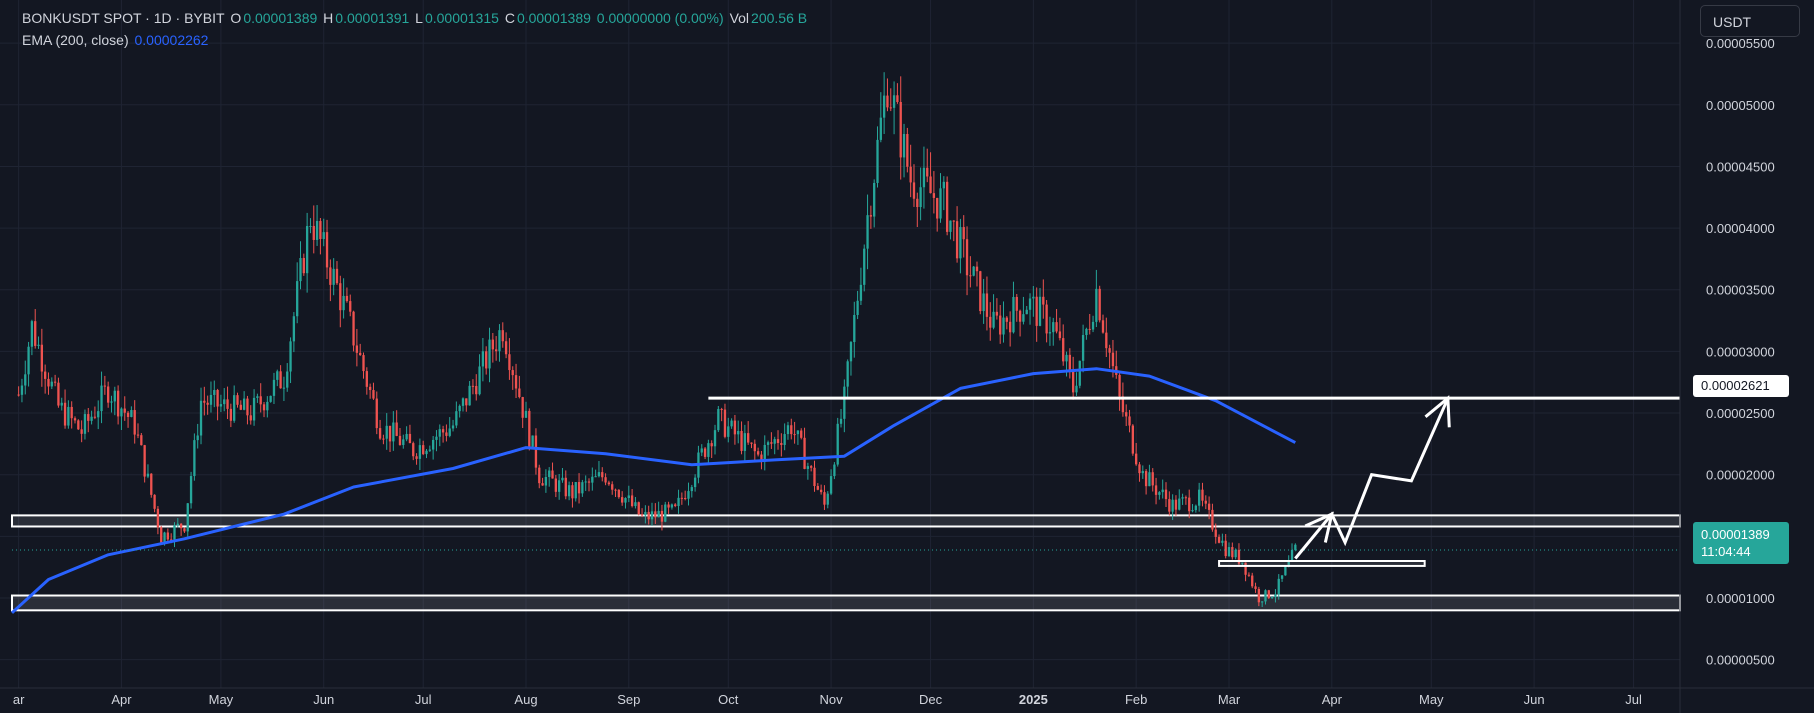 This screenshot has width=1814, height=713. Describe the element at coordinates (832, 699) in the screenshot. I see `x-tick-label: Nov` at that location.